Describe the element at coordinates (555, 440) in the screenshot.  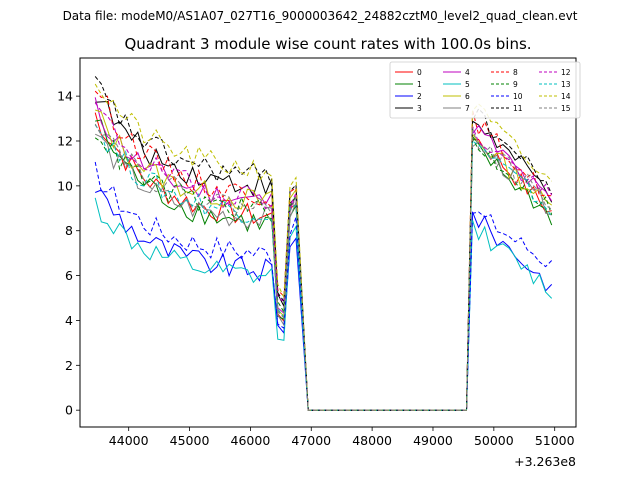
I see `x-tick-label: 51000` at that location.